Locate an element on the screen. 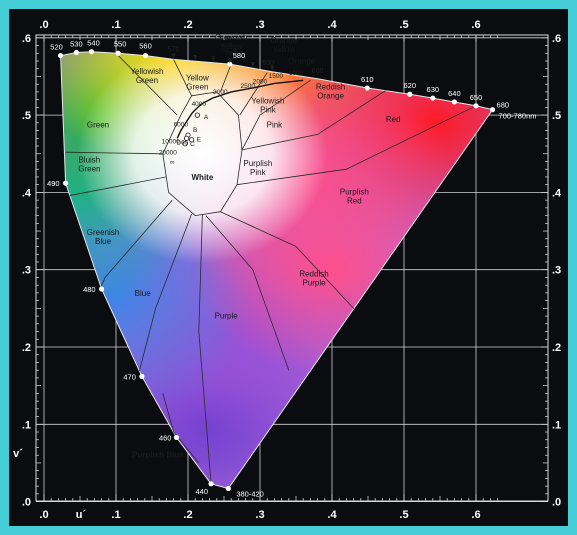  region-label: Orange Yellow is located at coordinates (283, 45).